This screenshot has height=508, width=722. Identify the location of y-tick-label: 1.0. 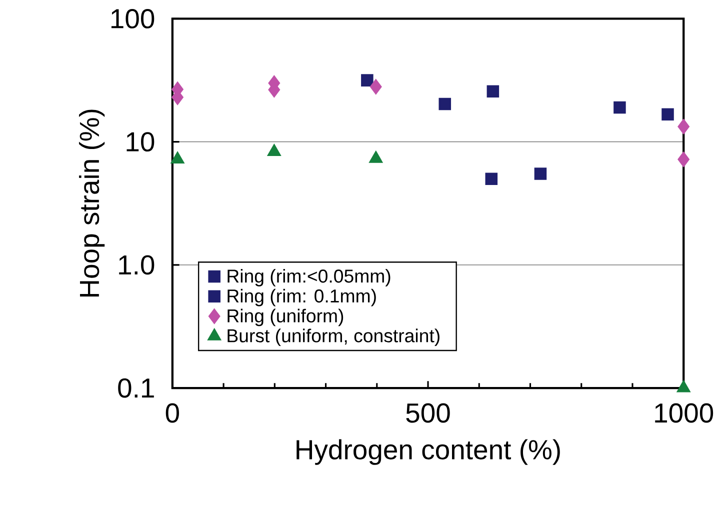
(136, 265).